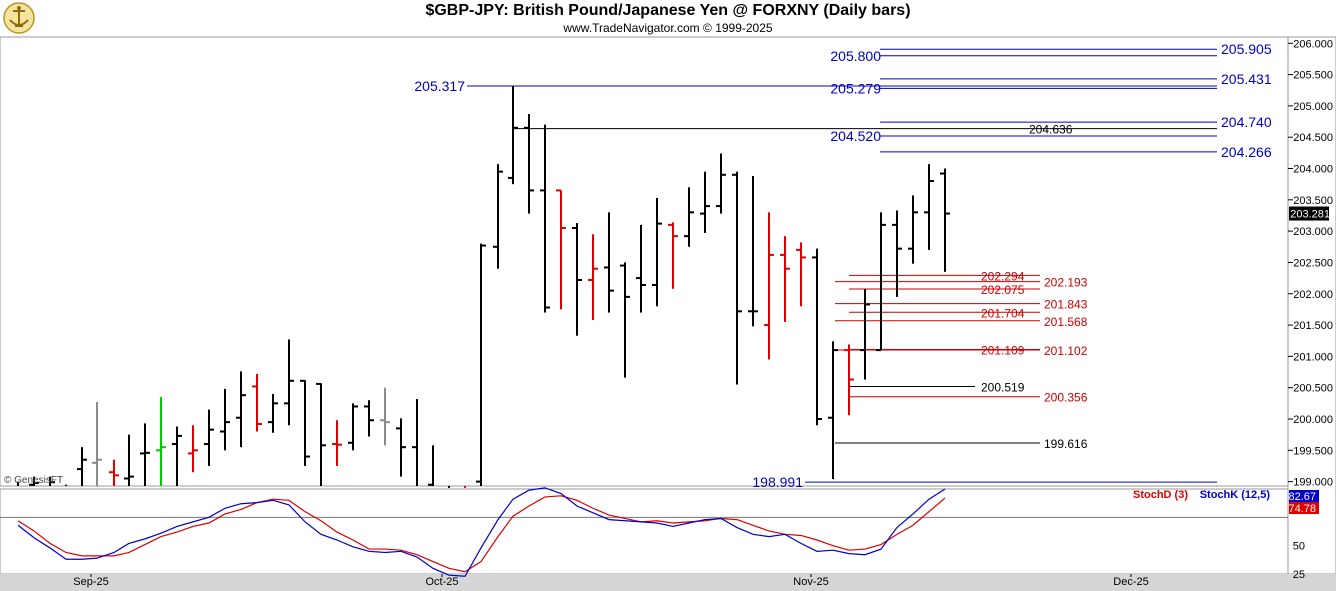 Image resolution: width=1336 pixels, height=591 pixels. I want to click on stochastic-panel, so click(644, 531).